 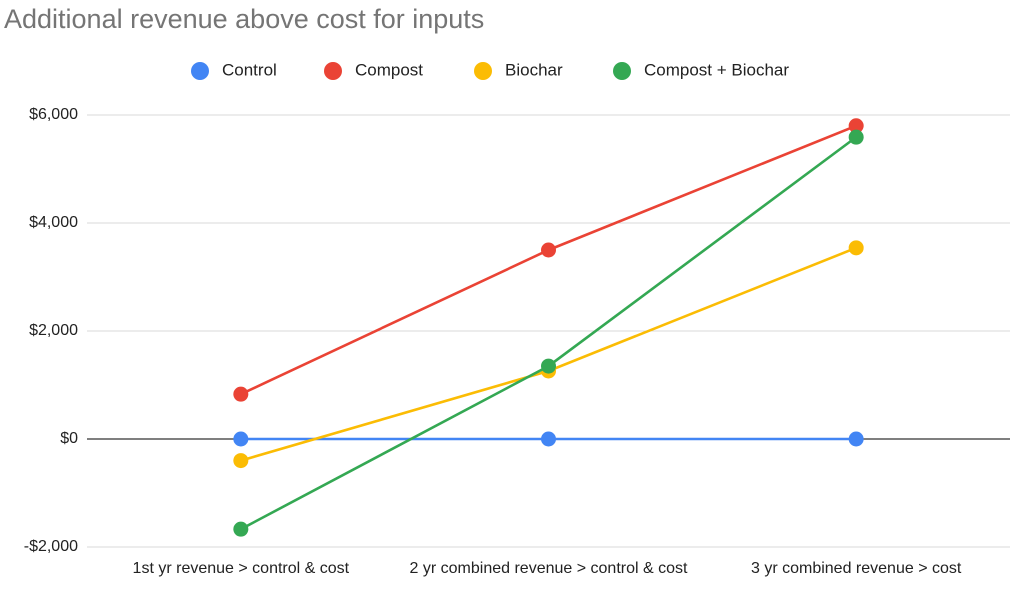 I want to click on legend-label: Compost + Biochar, so click(x=716, y=69).